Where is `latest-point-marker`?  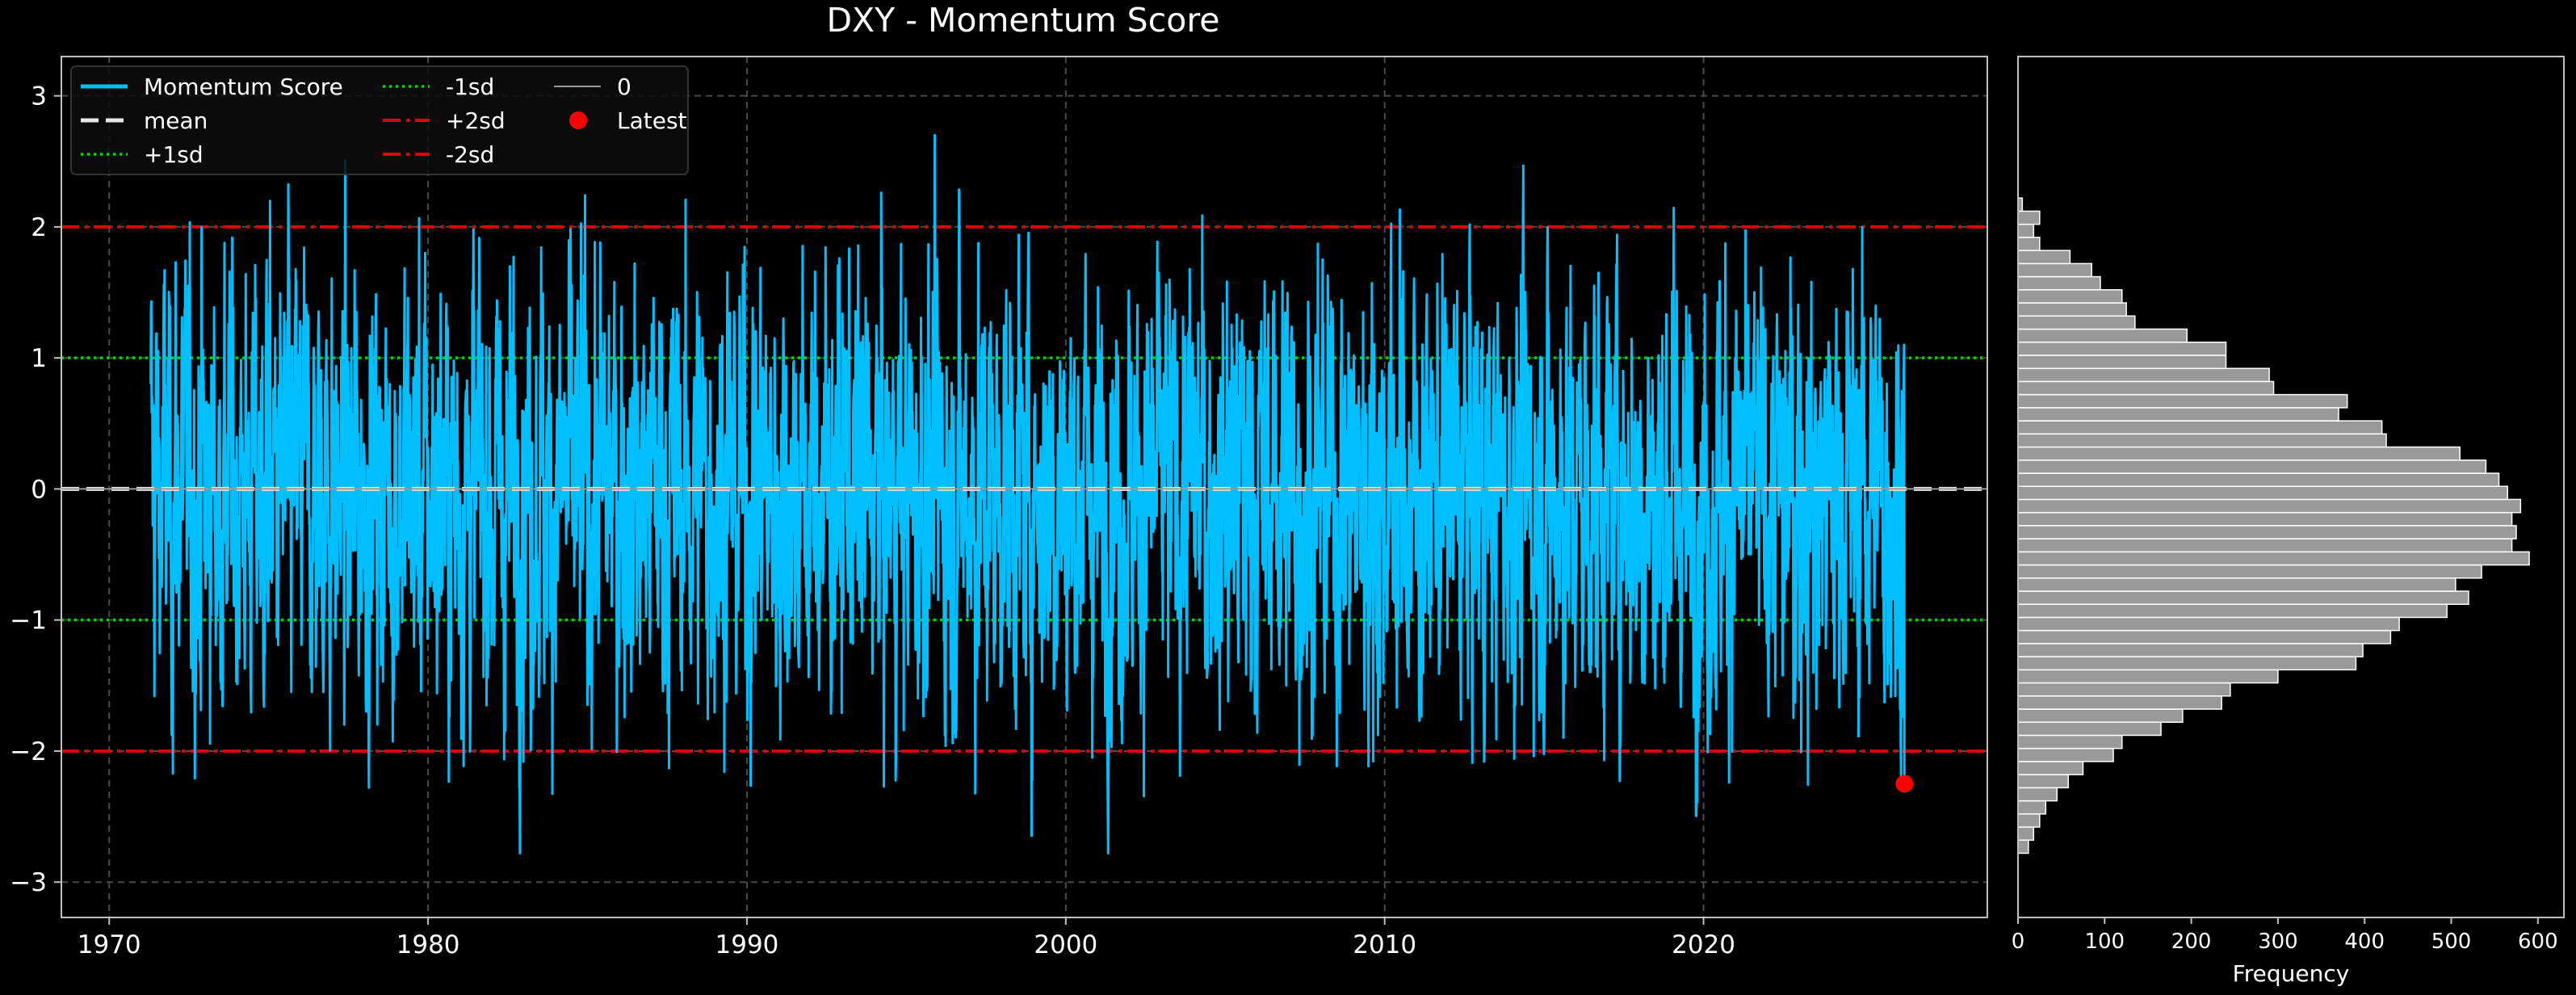 latest-point-marker is located at coordinates (1904, 784).